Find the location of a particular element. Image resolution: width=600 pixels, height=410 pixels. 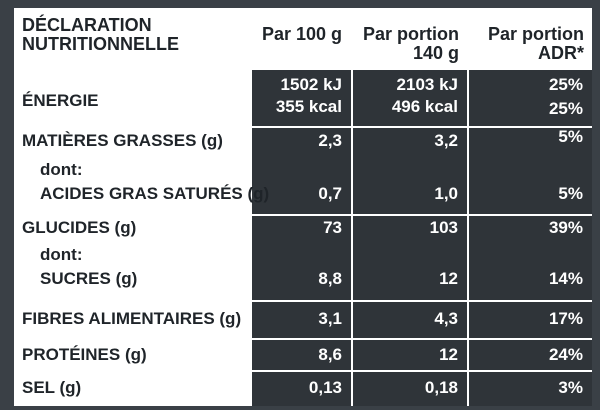

row-sucres-adr: 14% is located at coordinates (565, 278).